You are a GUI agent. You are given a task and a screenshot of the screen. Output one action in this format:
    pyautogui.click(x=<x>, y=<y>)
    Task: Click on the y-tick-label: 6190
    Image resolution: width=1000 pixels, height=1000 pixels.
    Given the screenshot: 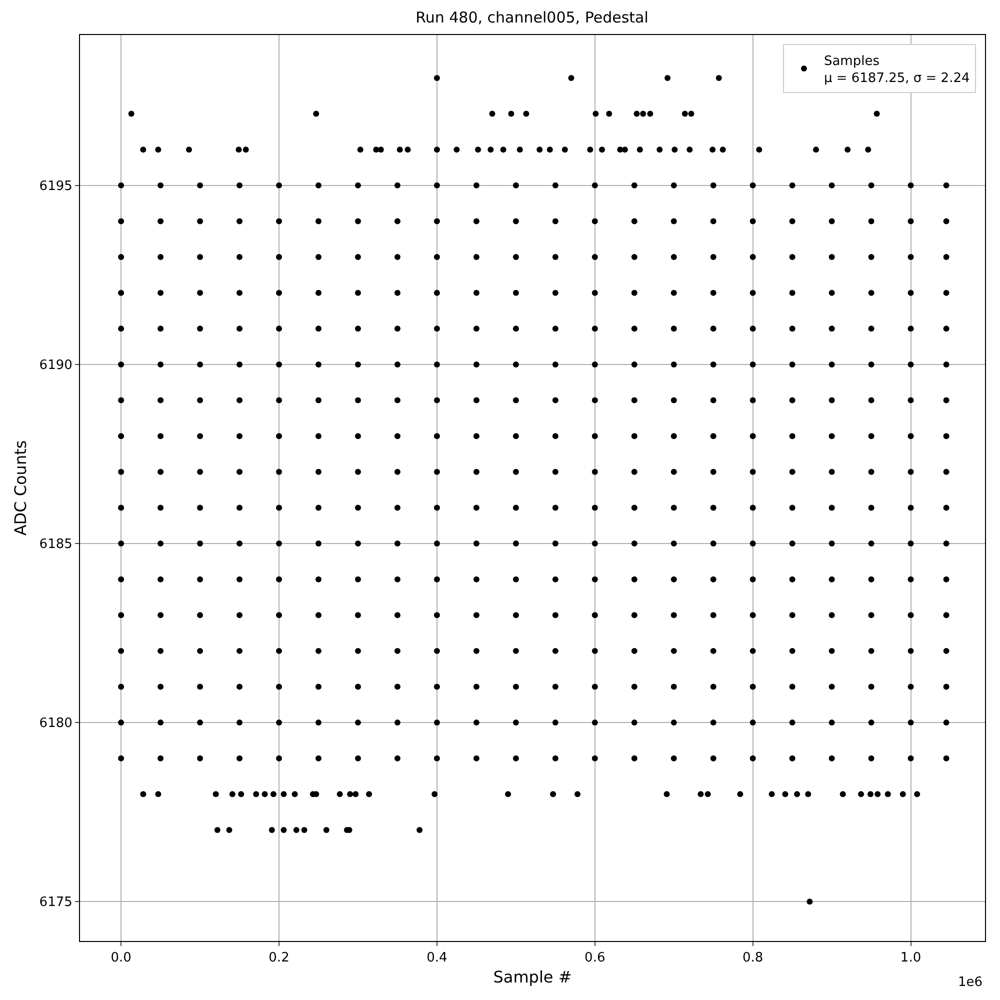 What is the action you would take?
    pyautogui.click(x=55, y=365)
    